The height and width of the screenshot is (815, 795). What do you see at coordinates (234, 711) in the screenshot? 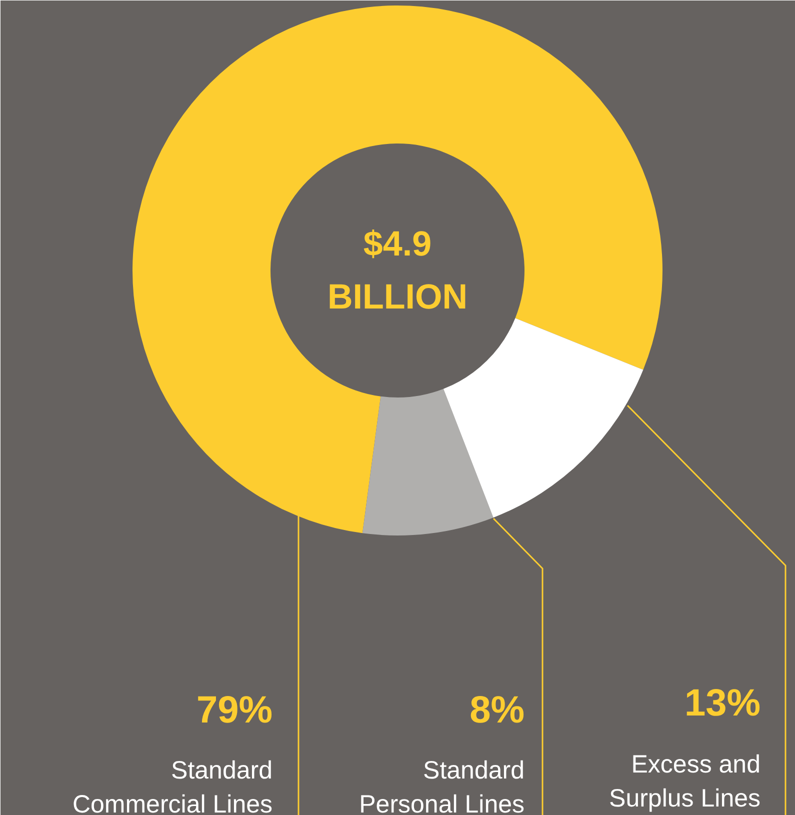
I see `data-label: 79%` at bounding box center [234, 711].